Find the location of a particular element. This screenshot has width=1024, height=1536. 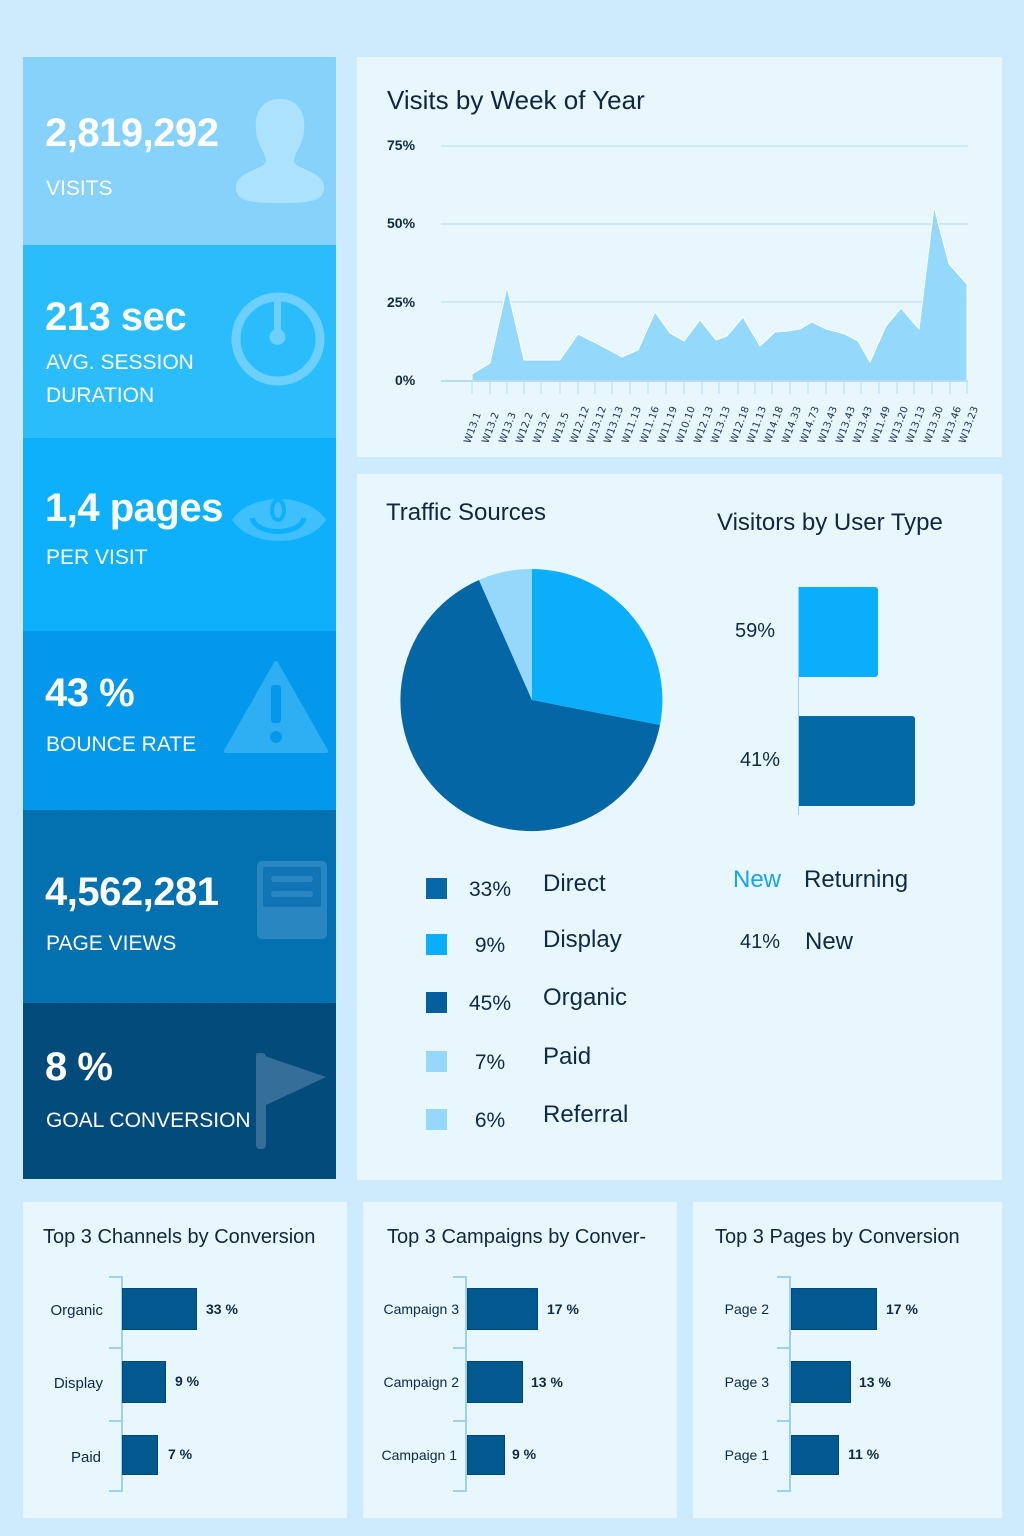

bar-category: Page 2 is located at coordinates (746, 1309).